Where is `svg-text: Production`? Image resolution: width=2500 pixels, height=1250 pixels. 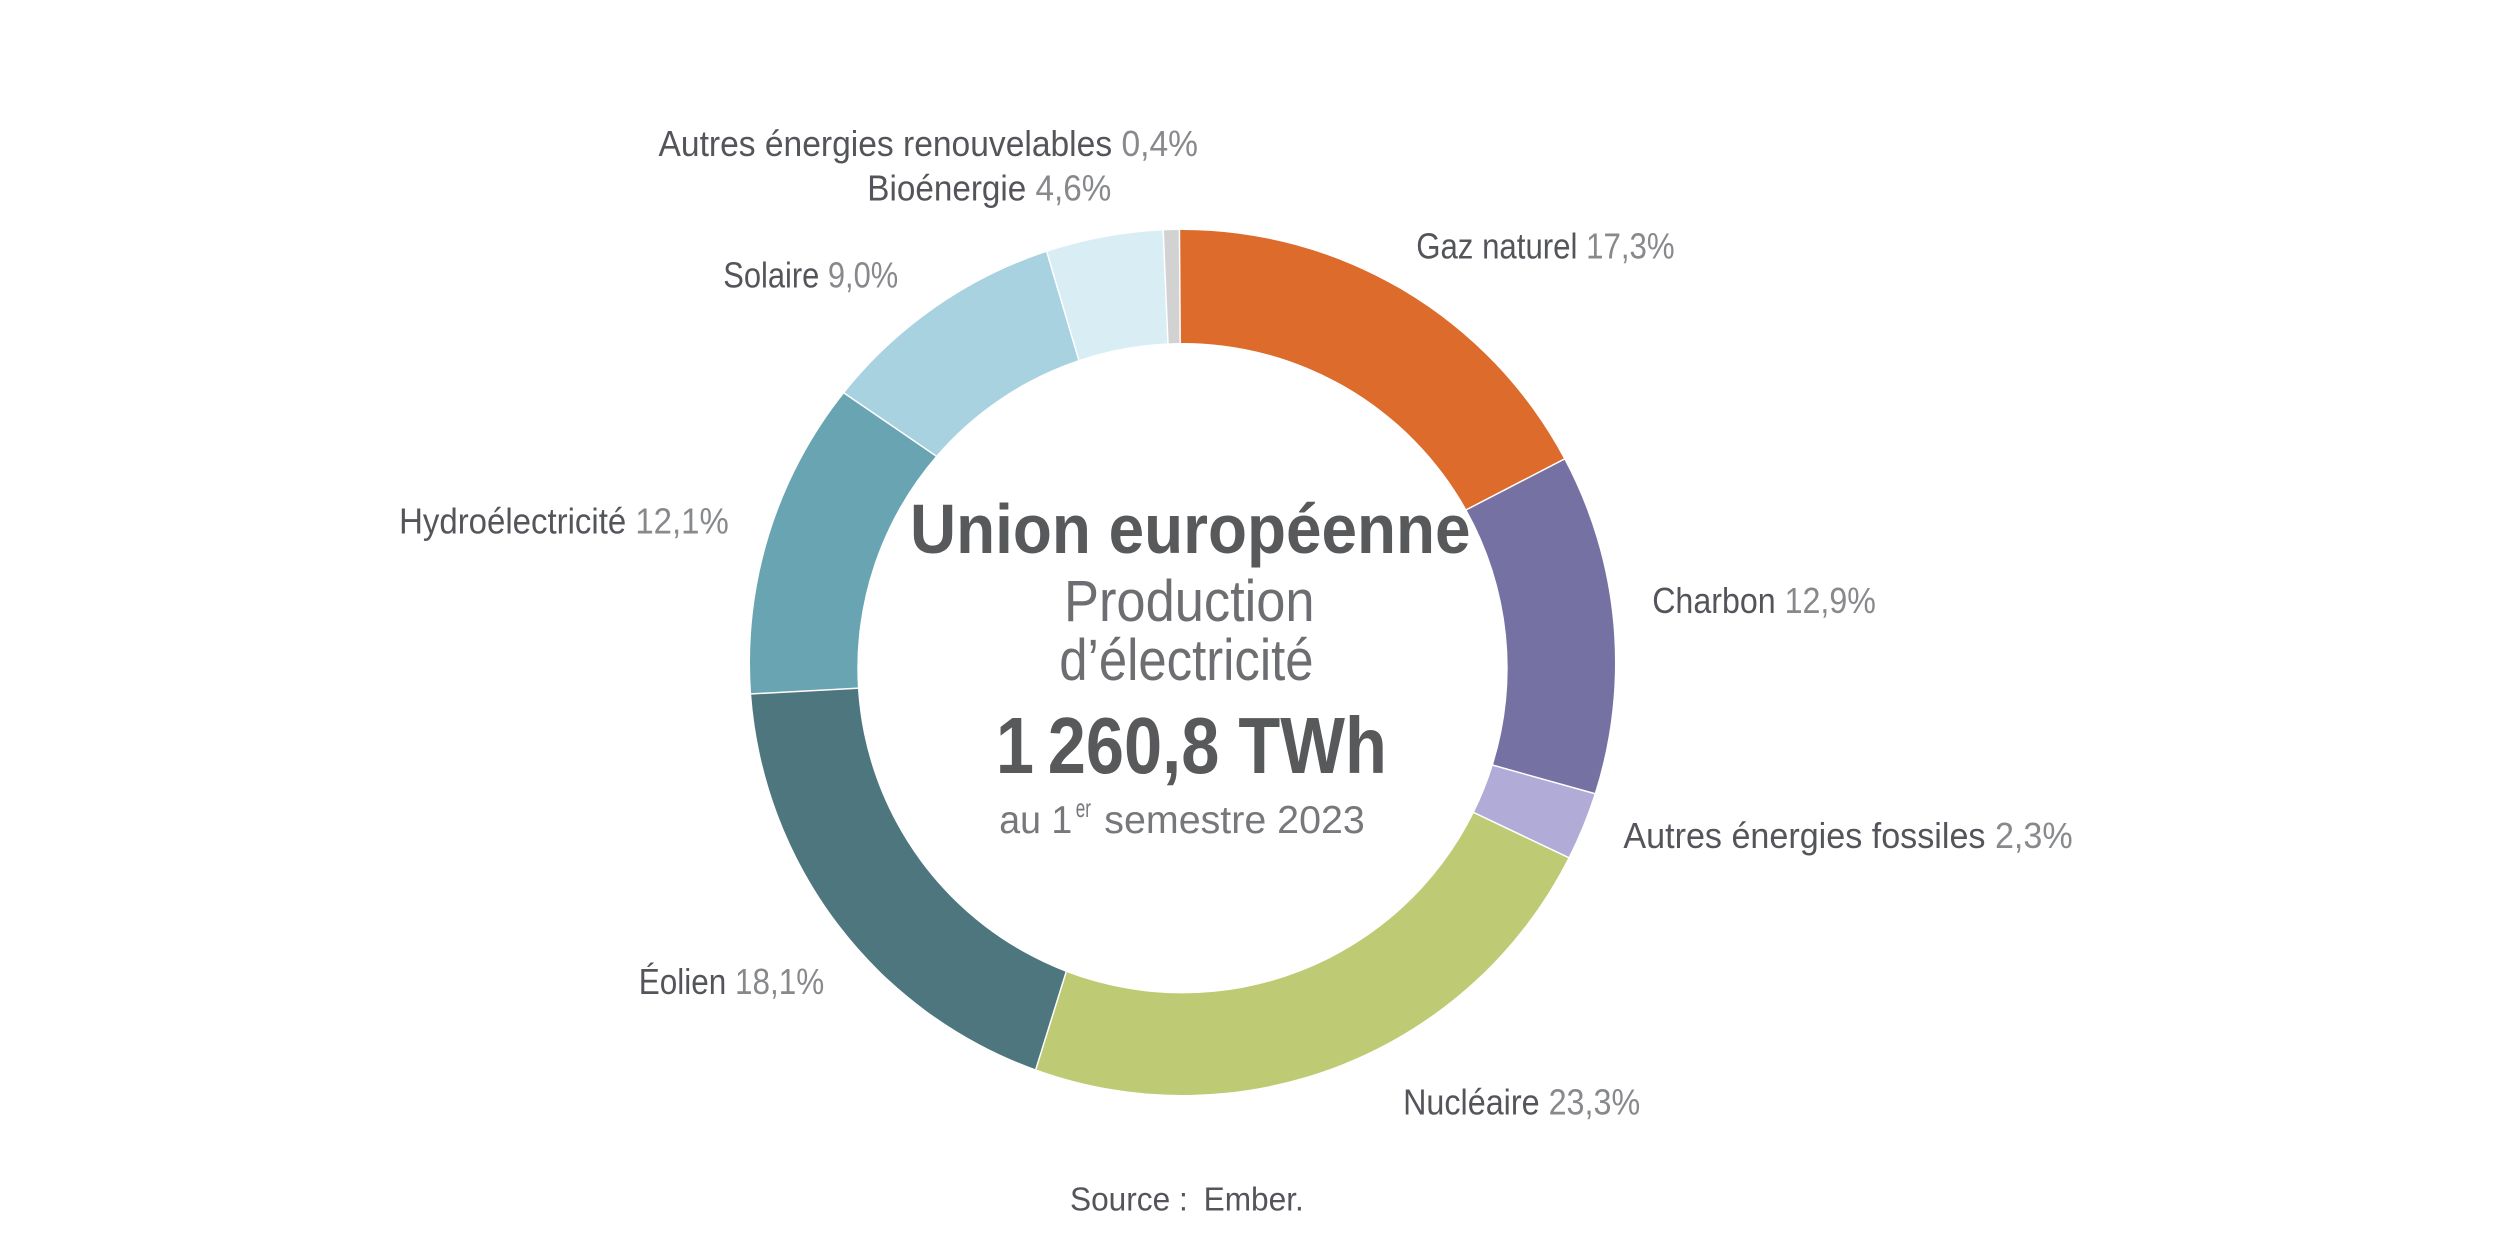 svg-text: Production is located at coordinates (1189, 601).